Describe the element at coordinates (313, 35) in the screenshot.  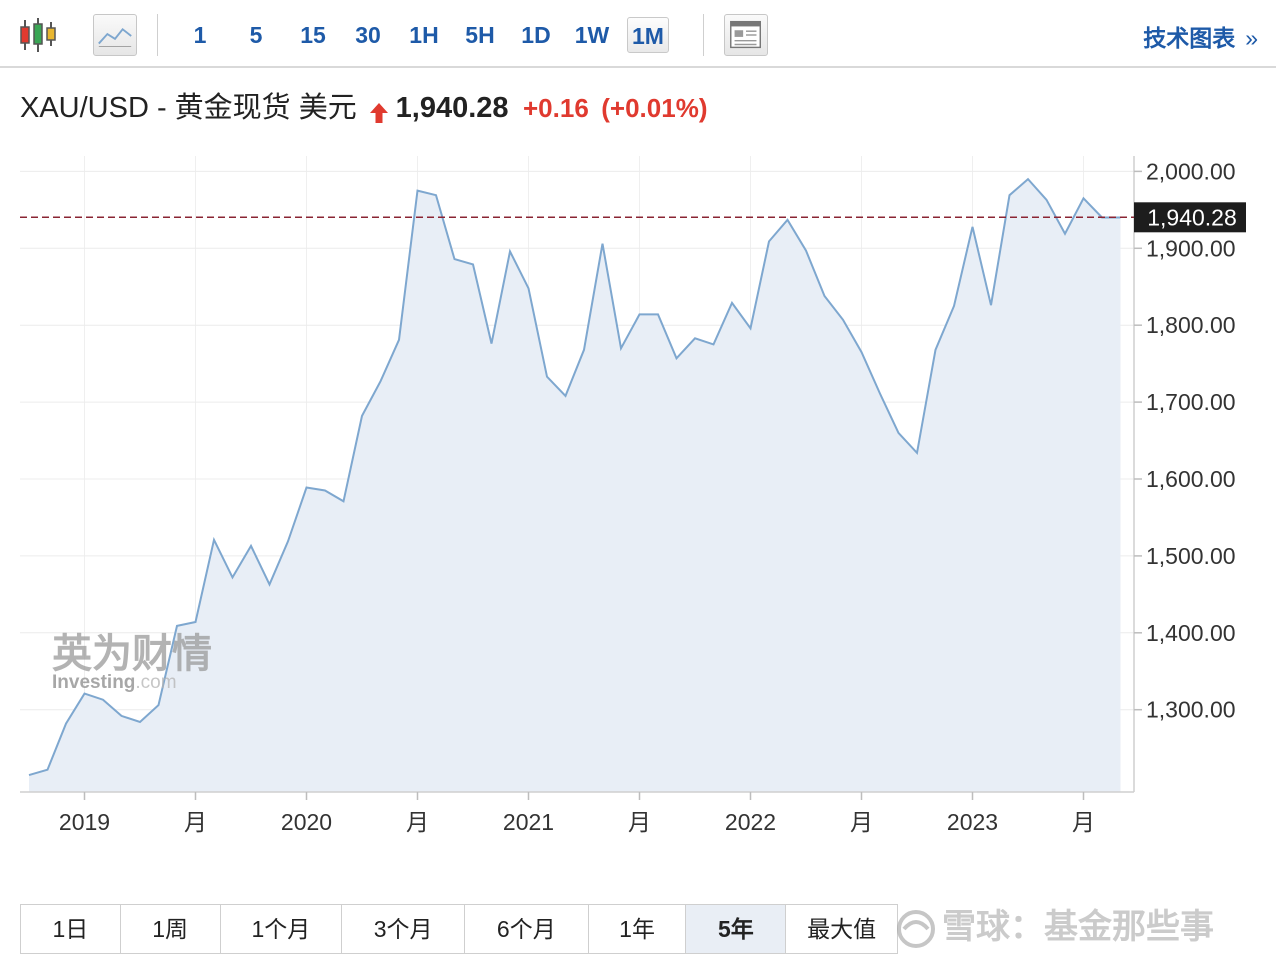
I see `interval-15: 15` at that location.